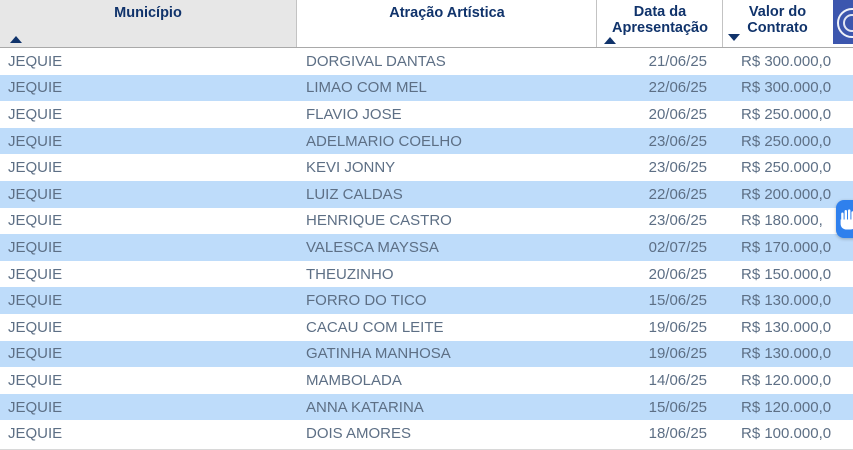 This screenshot has height=450, width=853. What do you see at coordinates (426, 433) in the screenshot?
I see `table-row: JEQUIE DOIS AMORES 18/06/25 R$ 100.000,0` at bounding box center [426, 433].